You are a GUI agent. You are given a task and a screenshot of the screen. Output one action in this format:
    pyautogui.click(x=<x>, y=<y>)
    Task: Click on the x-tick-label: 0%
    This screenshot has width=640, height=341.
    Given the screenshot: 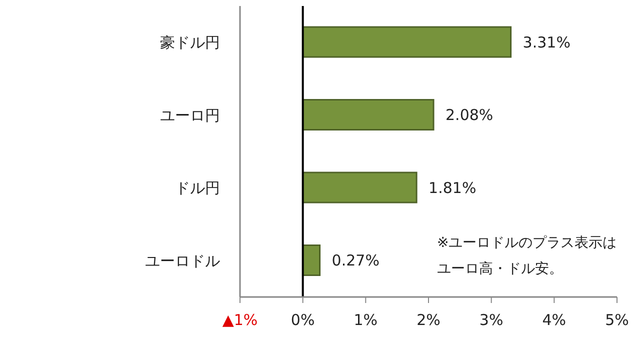 What is the action you would take?
    pyautogui.click(x=302, y=320)
    